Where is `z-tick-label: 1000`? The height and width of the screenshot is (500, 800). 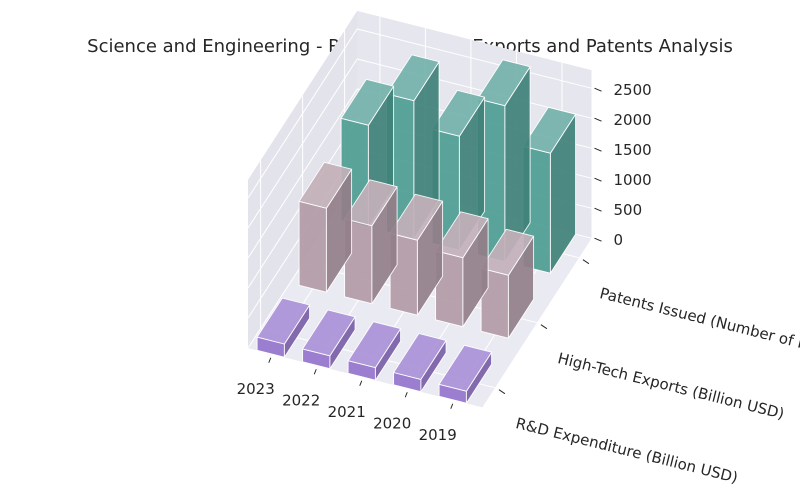
z-tick-label: 1000 is located at coordinates (633, 180).